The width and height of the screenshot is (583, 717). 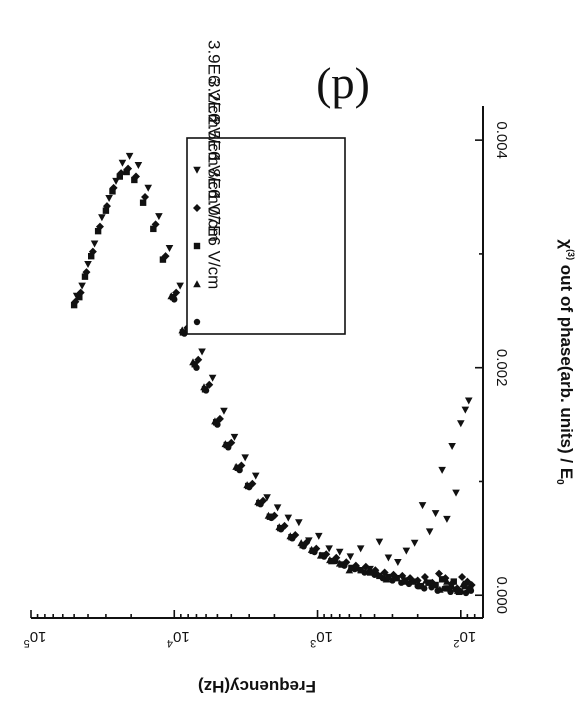 I want to click on y-tick-label-2: 0.004, so click(x=501, y=140).